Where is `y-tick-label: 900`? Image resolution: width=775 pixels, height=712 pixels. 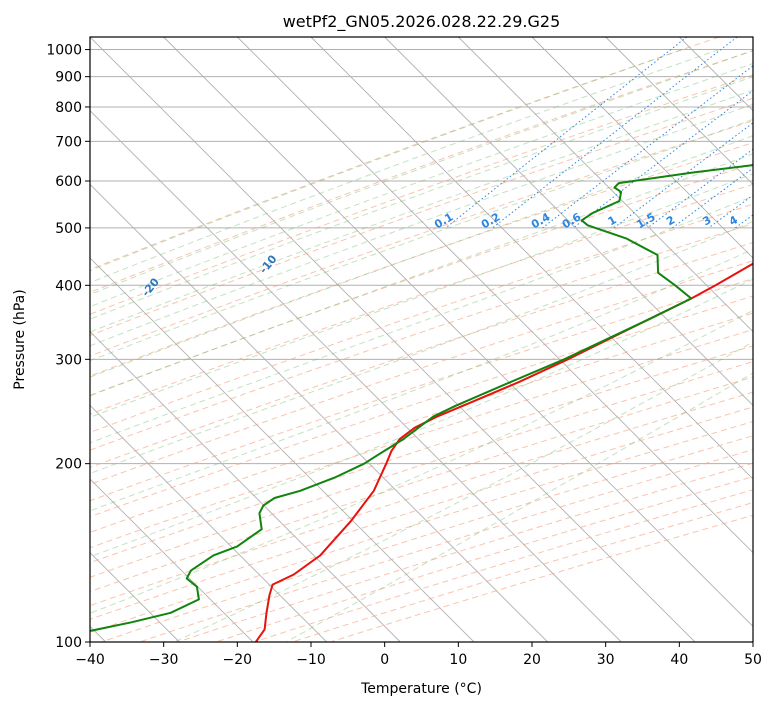 y-tick-label: 900 is located at coordinates (68, 78).